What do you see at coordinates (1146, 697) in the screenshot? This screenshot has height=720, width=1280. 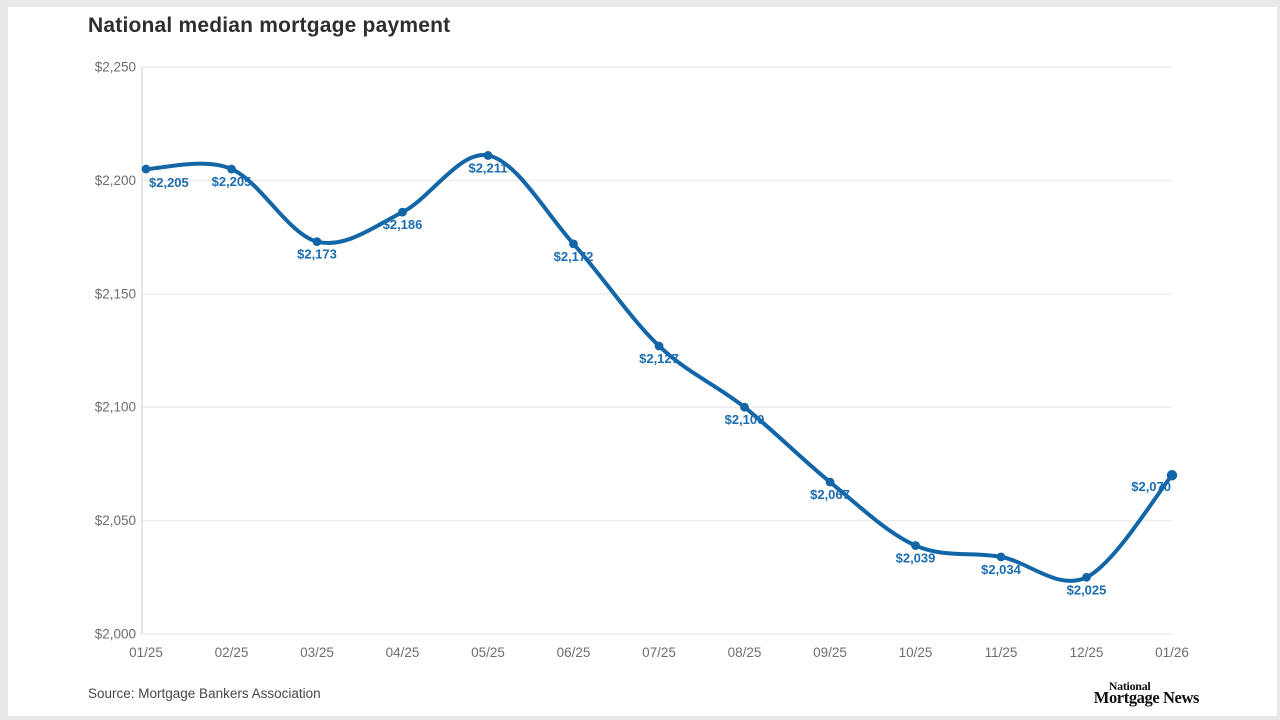 I see `publisher-logo-line2: Mortgage News` at bounding box center [1146, 697].